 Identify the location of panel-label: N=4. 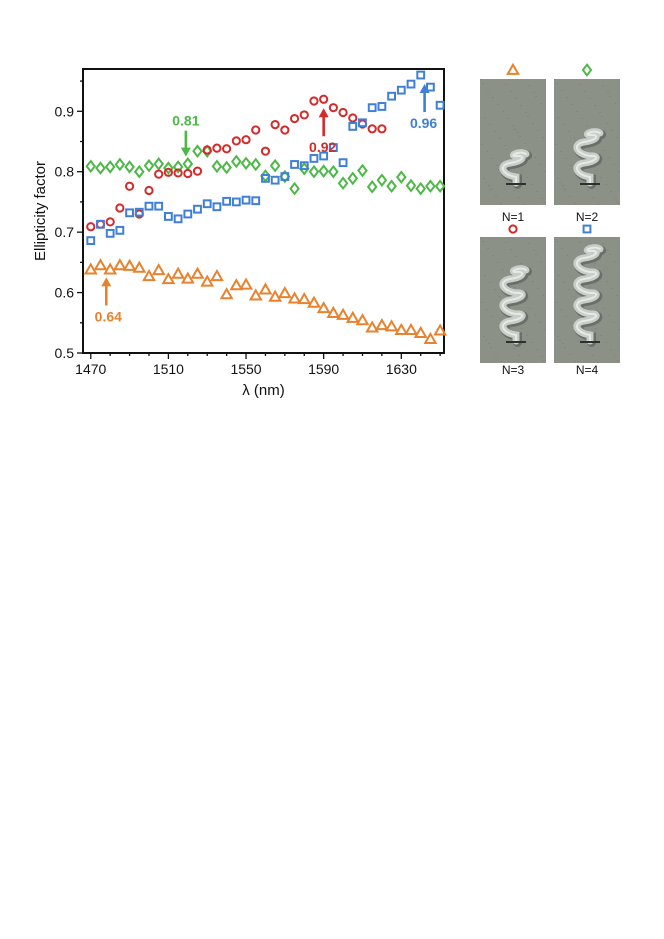
(587, 370).